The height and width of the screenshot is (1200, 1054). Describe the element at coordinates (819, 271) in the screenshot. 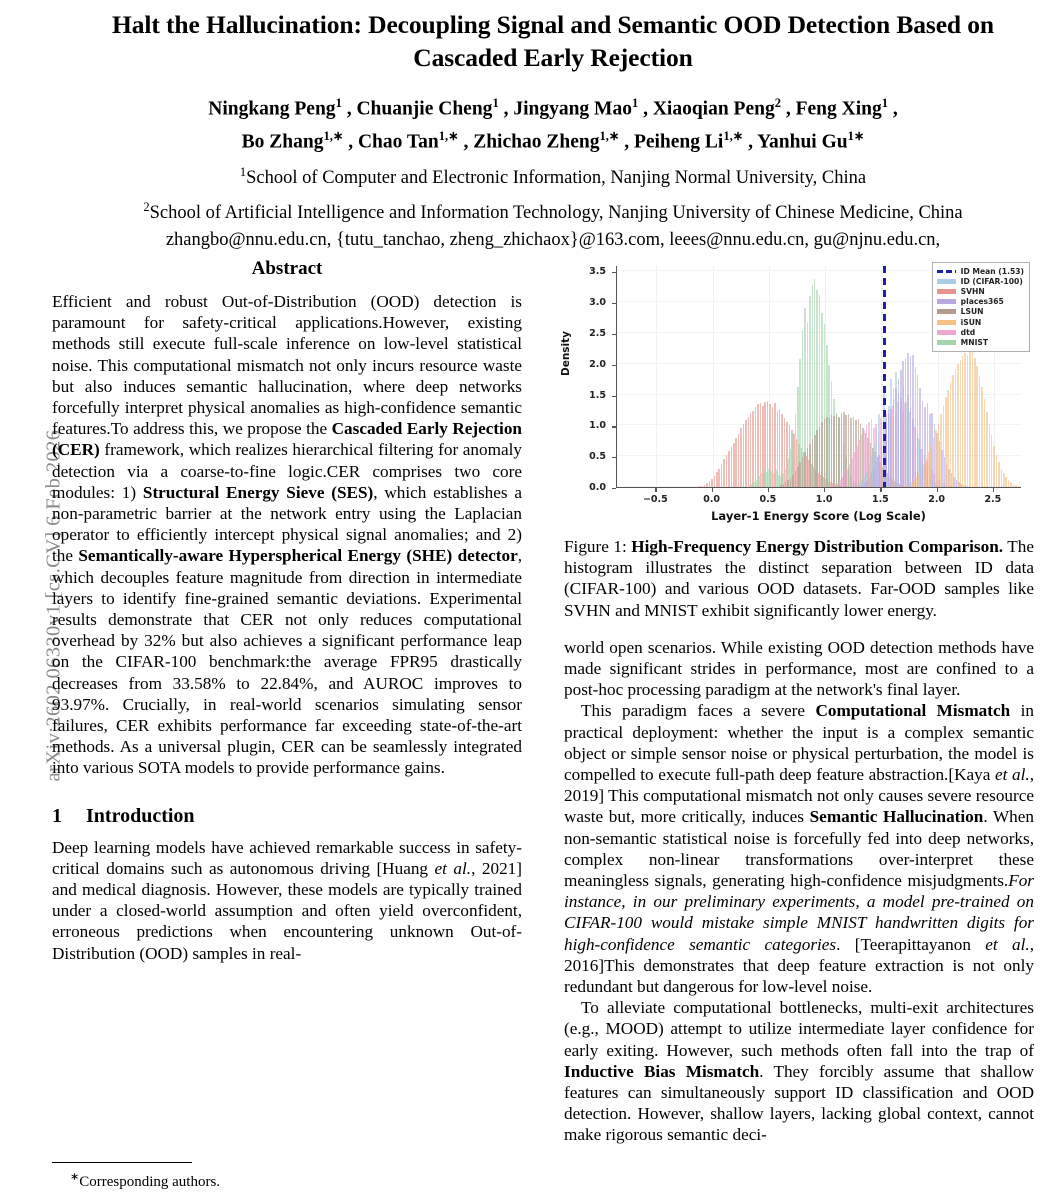

I see `gridline-horizontal` at that location.